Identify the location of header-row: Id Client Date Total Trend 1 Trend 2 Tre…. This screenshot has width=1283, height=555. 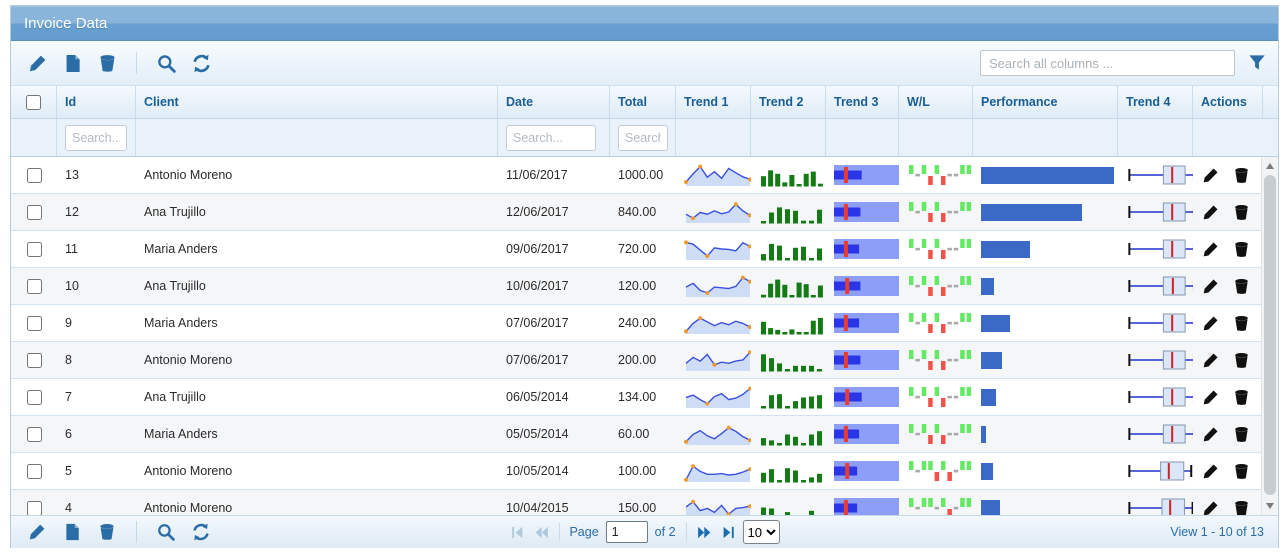
(644, 102).